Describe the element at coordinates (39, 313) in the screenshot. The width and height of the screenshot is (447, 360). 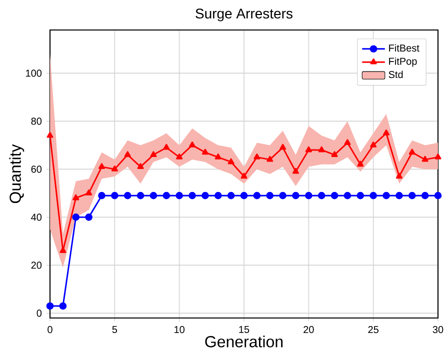
I see `y-tick-label: 0` at that location.